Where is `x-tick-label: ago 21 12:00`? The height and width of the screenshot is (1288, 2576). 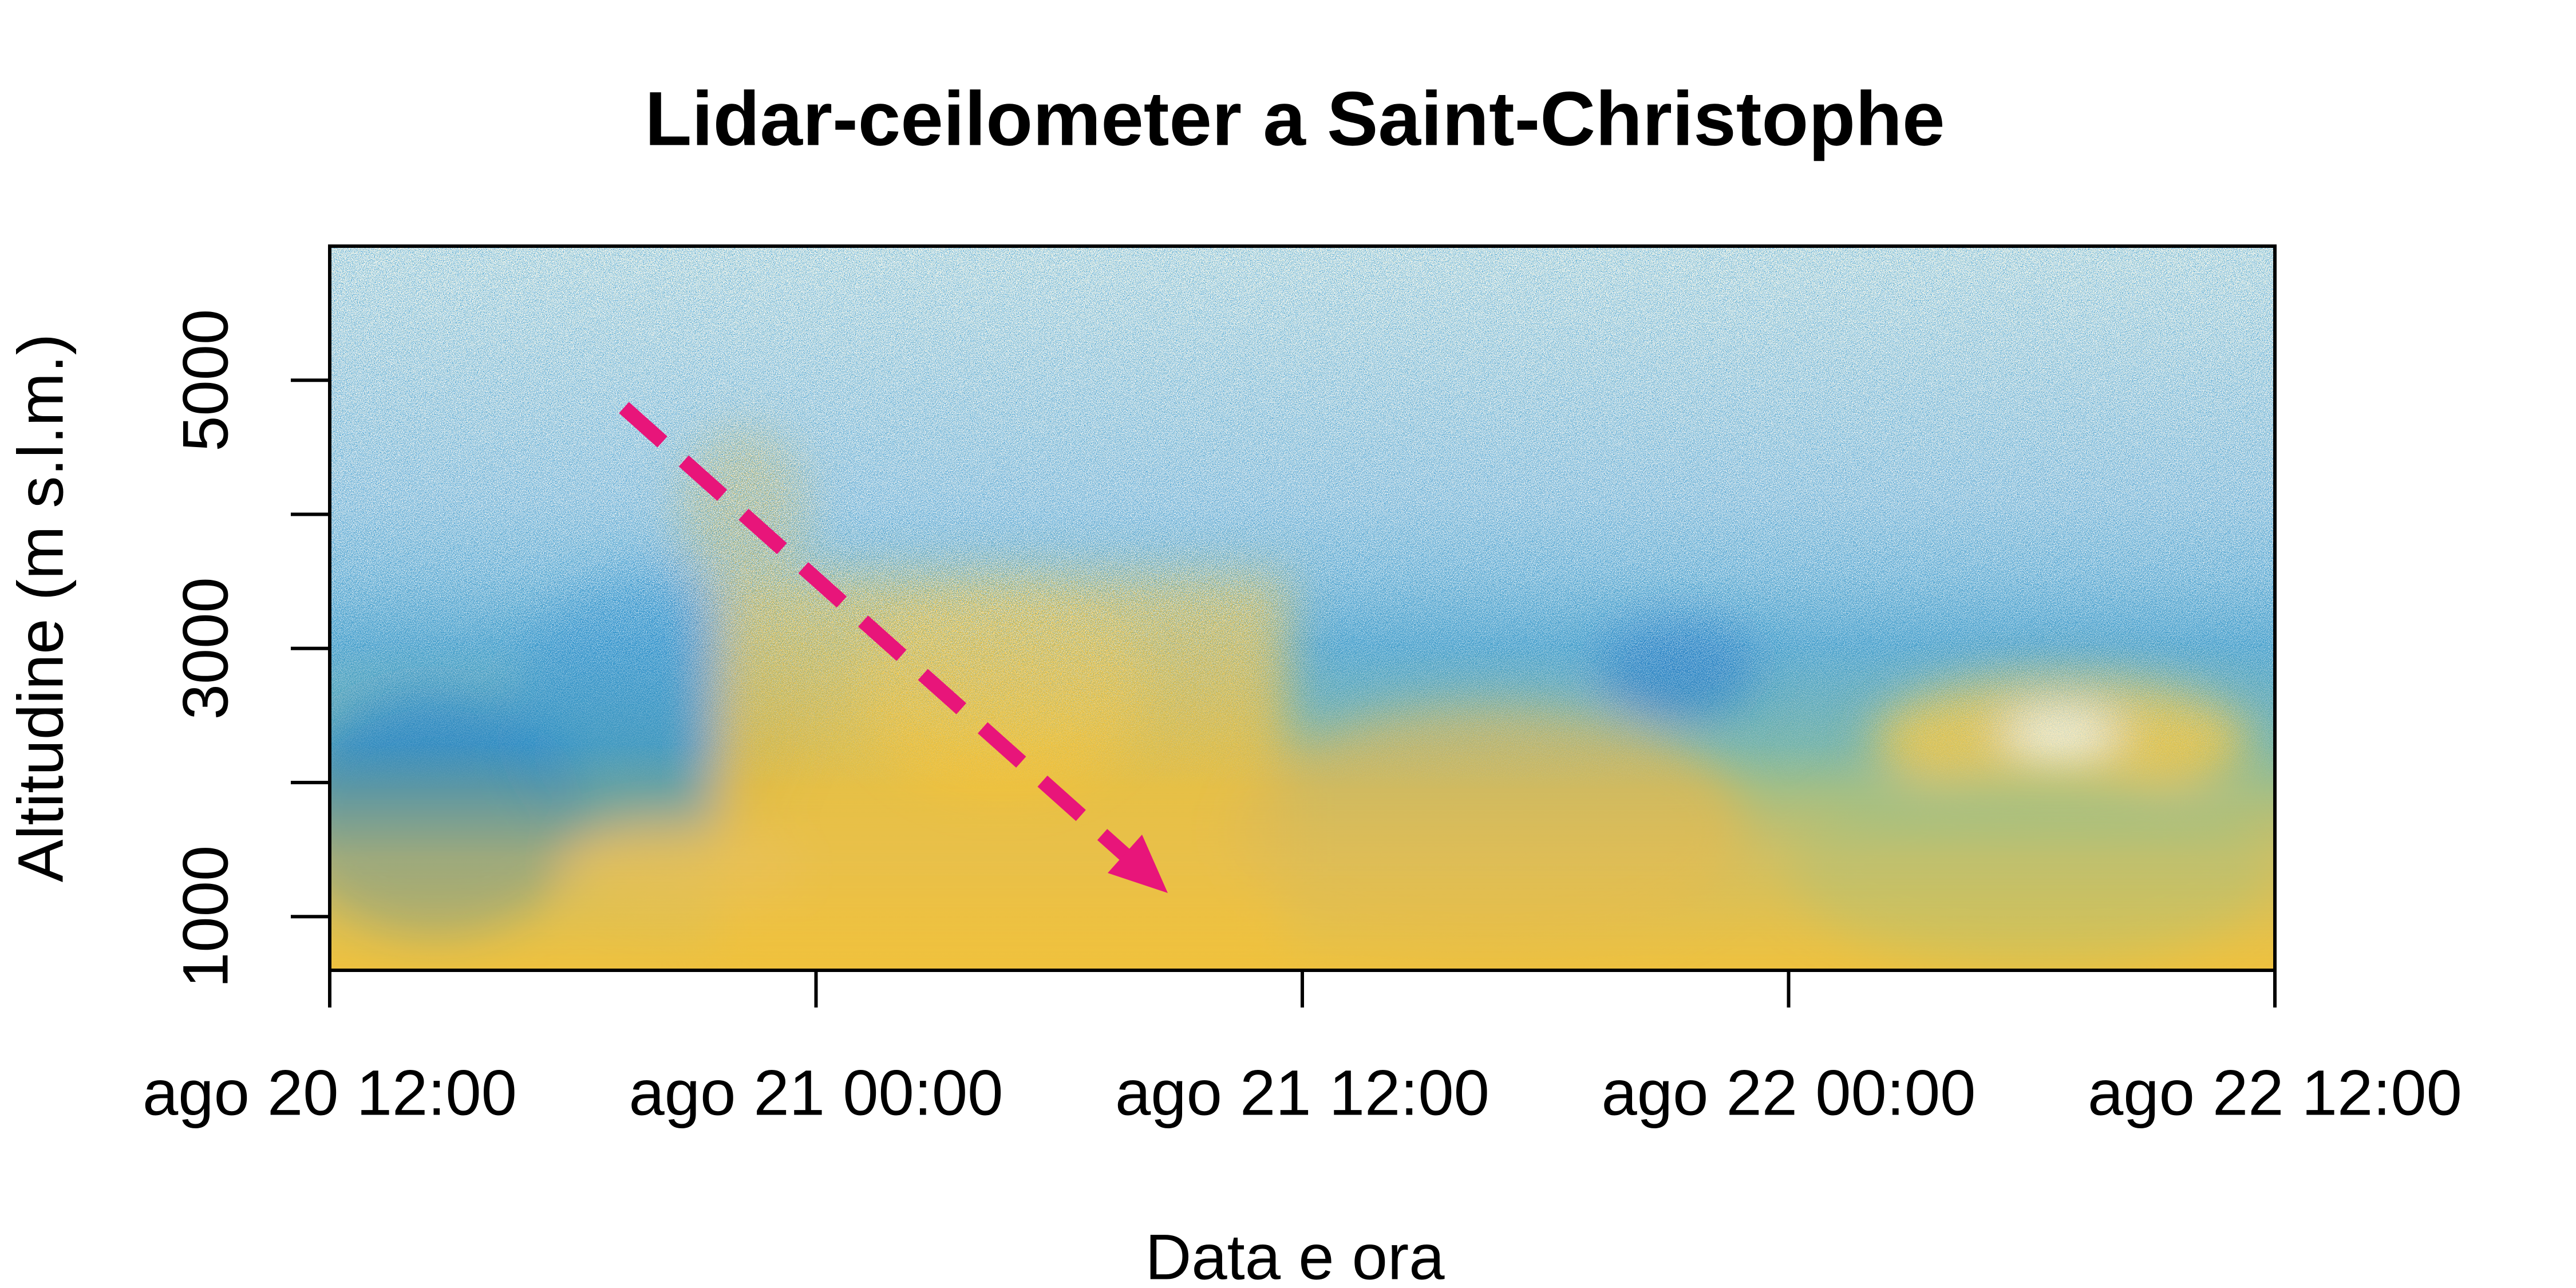 x-tick-label: ago 21 12:00 is located at coordinates (1302, 1093).